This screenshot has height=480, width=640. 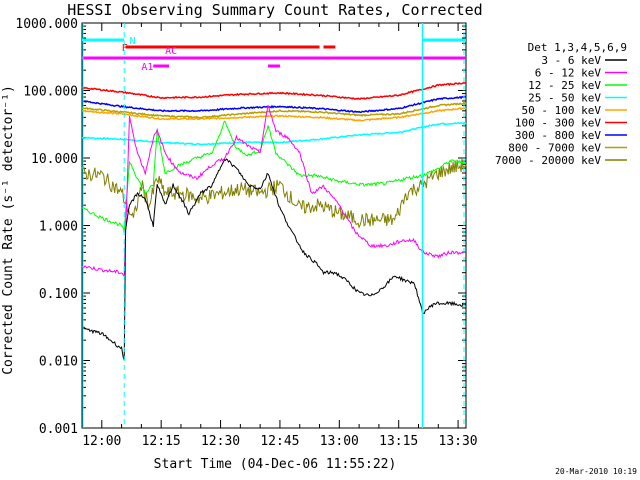 What do you see at coordinates (558, 123) in the screenshot?
I see `legend-label: 100 - 300 keV` at bounding box center [558, 123].